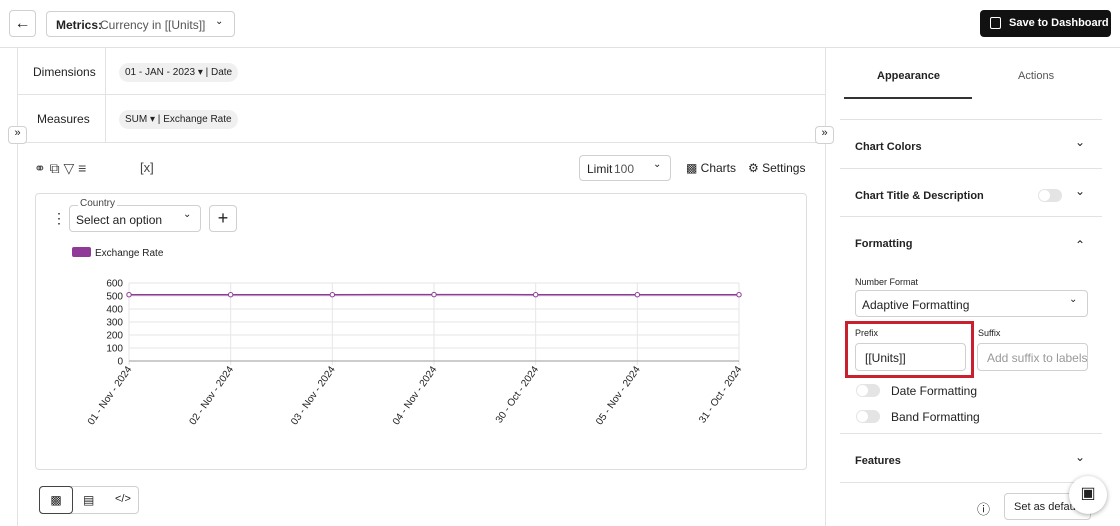 The height and width of the screenshot is (526, 1120). Describe the element at coordinates (153, 25) in the screenshot. I see `metrics-value: Currency in [[Units]]` at that location.